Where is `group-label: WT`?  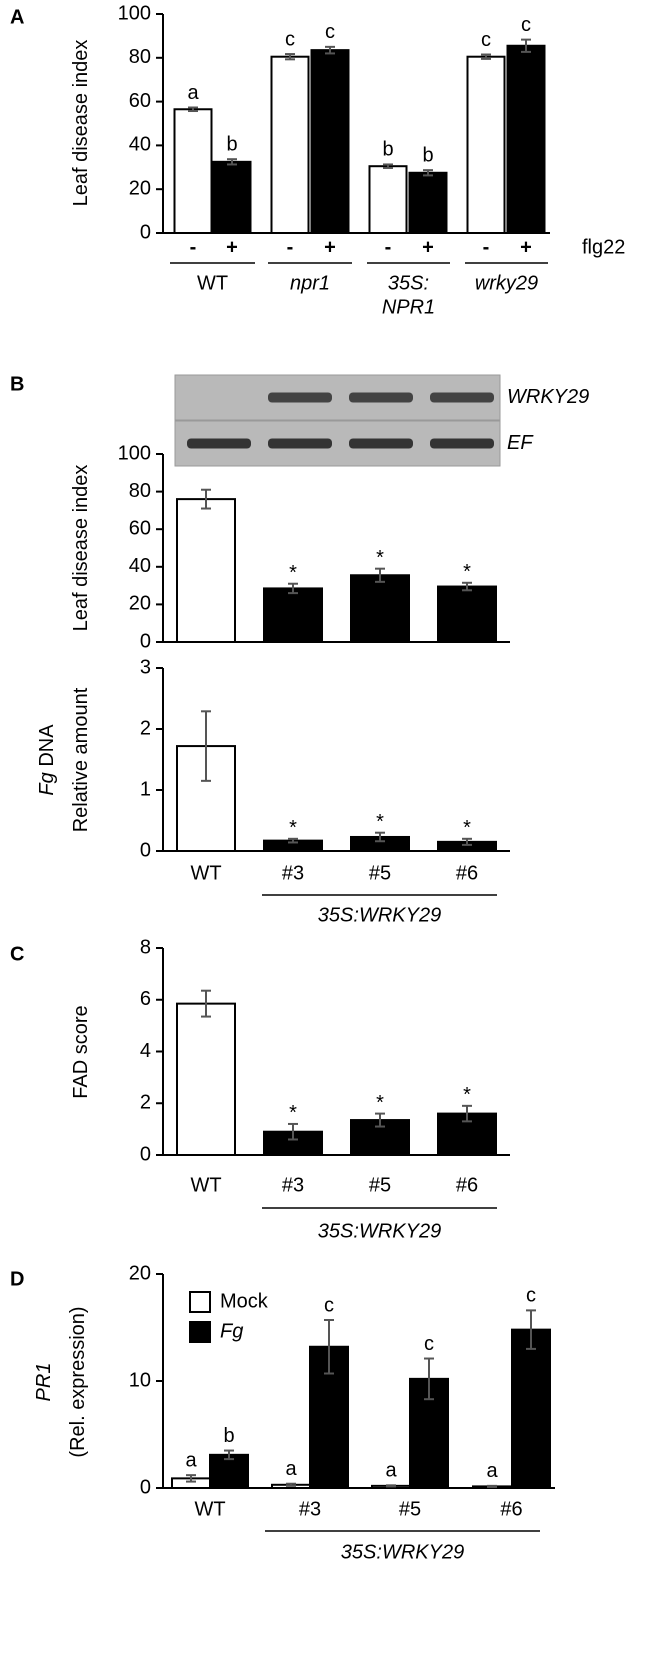 group-label: WT is located at coordinates (212, 283).